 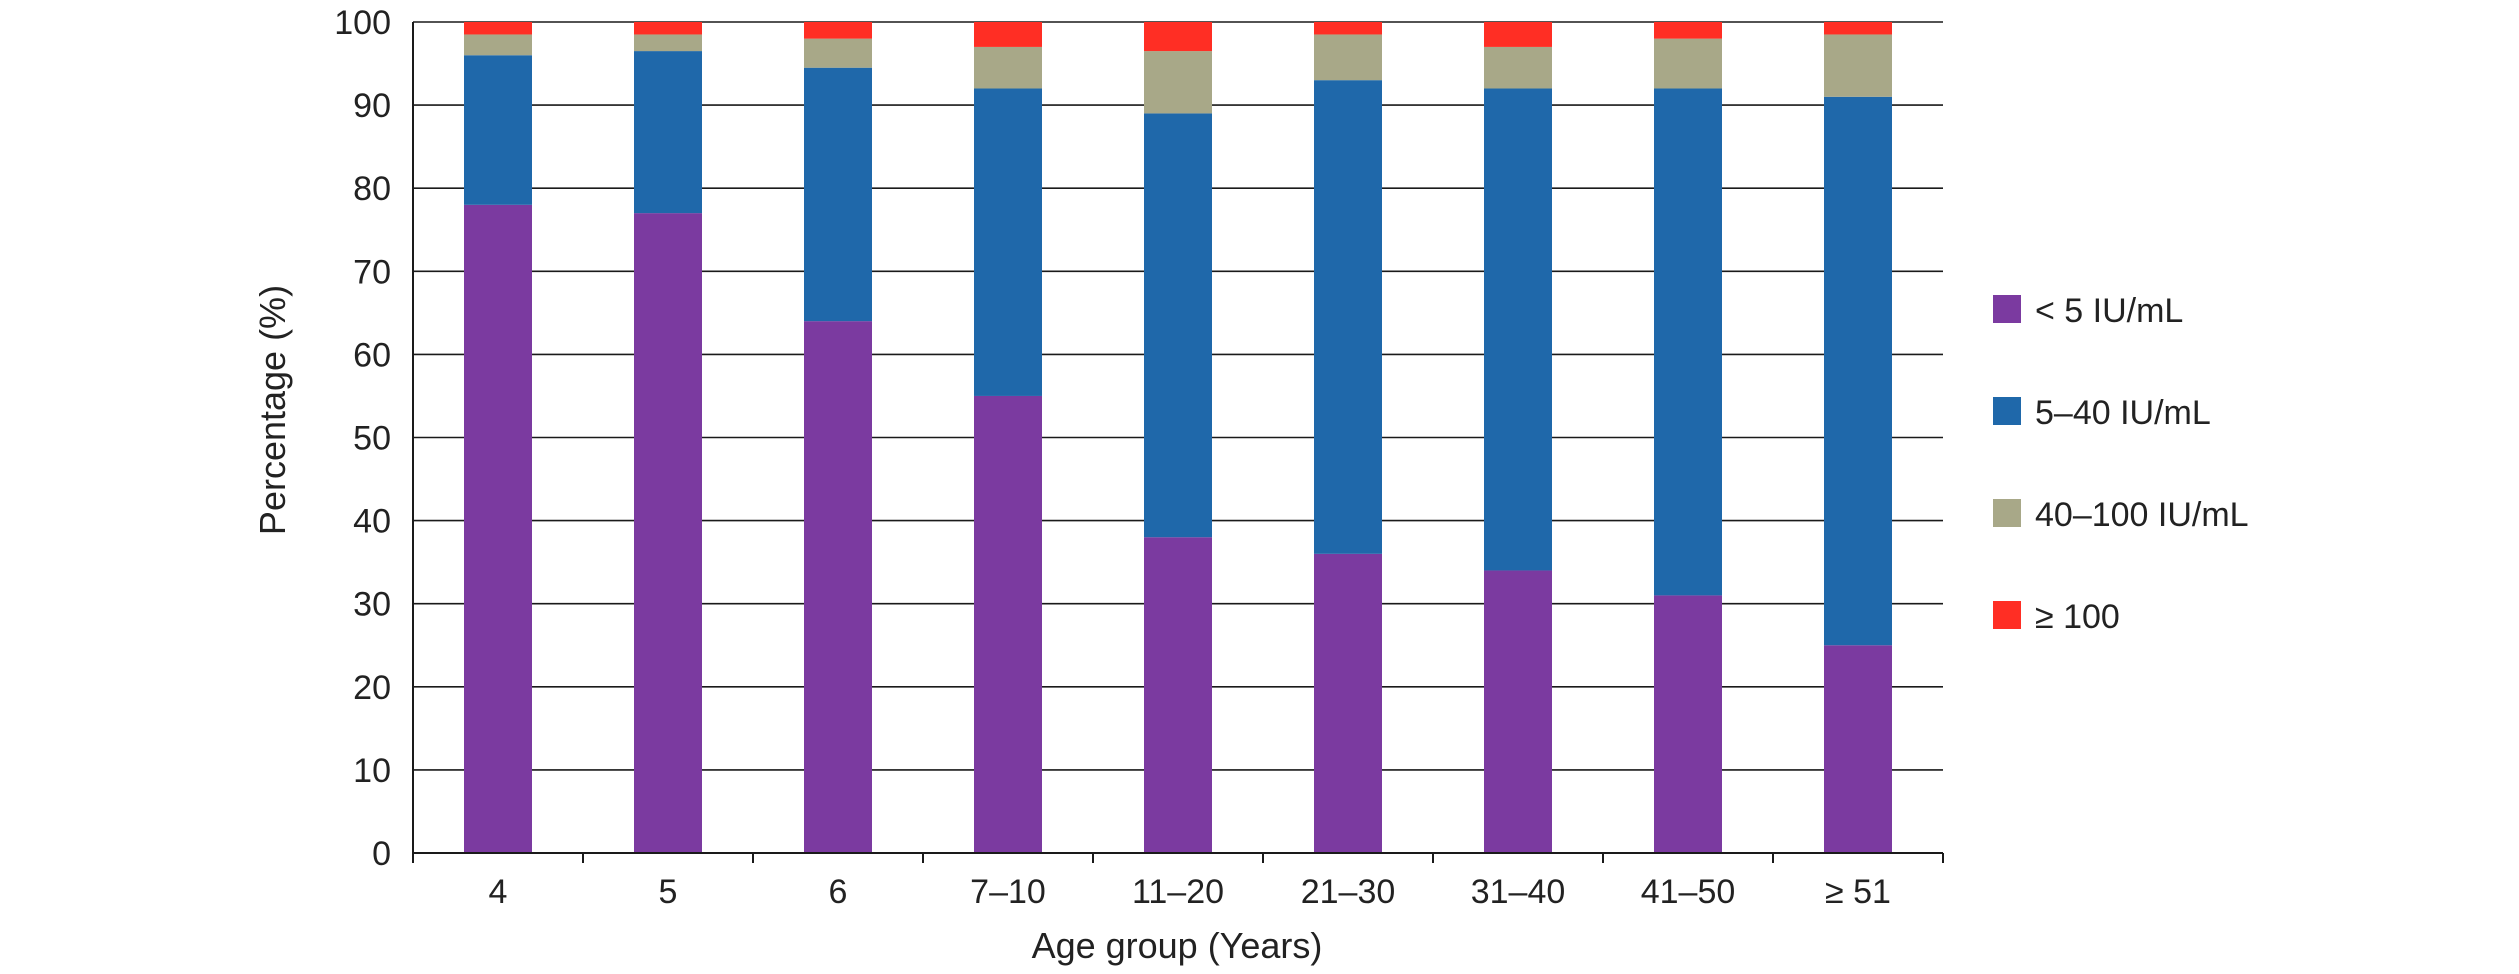 I want to click on y-axis-title: Percentage (%), so click(x=272, y=410).